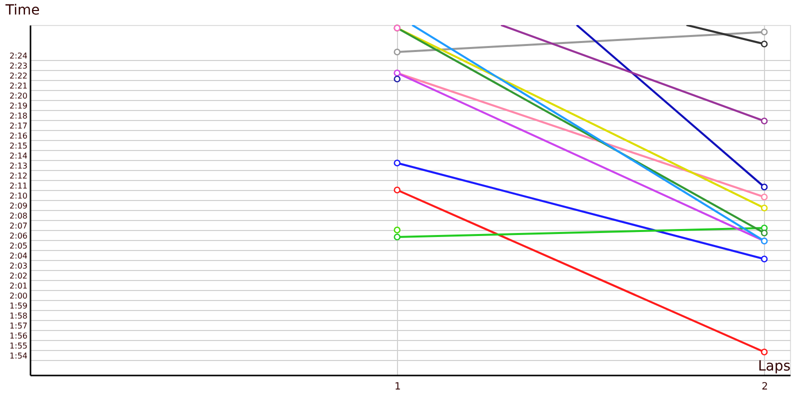 Image resolution: width=800 pixels, height=400 pixels. What do you see at coordinates (19, 286) in the screenshot?
I see `y-tick-label: 2:01` at bounding box center [19, 286].